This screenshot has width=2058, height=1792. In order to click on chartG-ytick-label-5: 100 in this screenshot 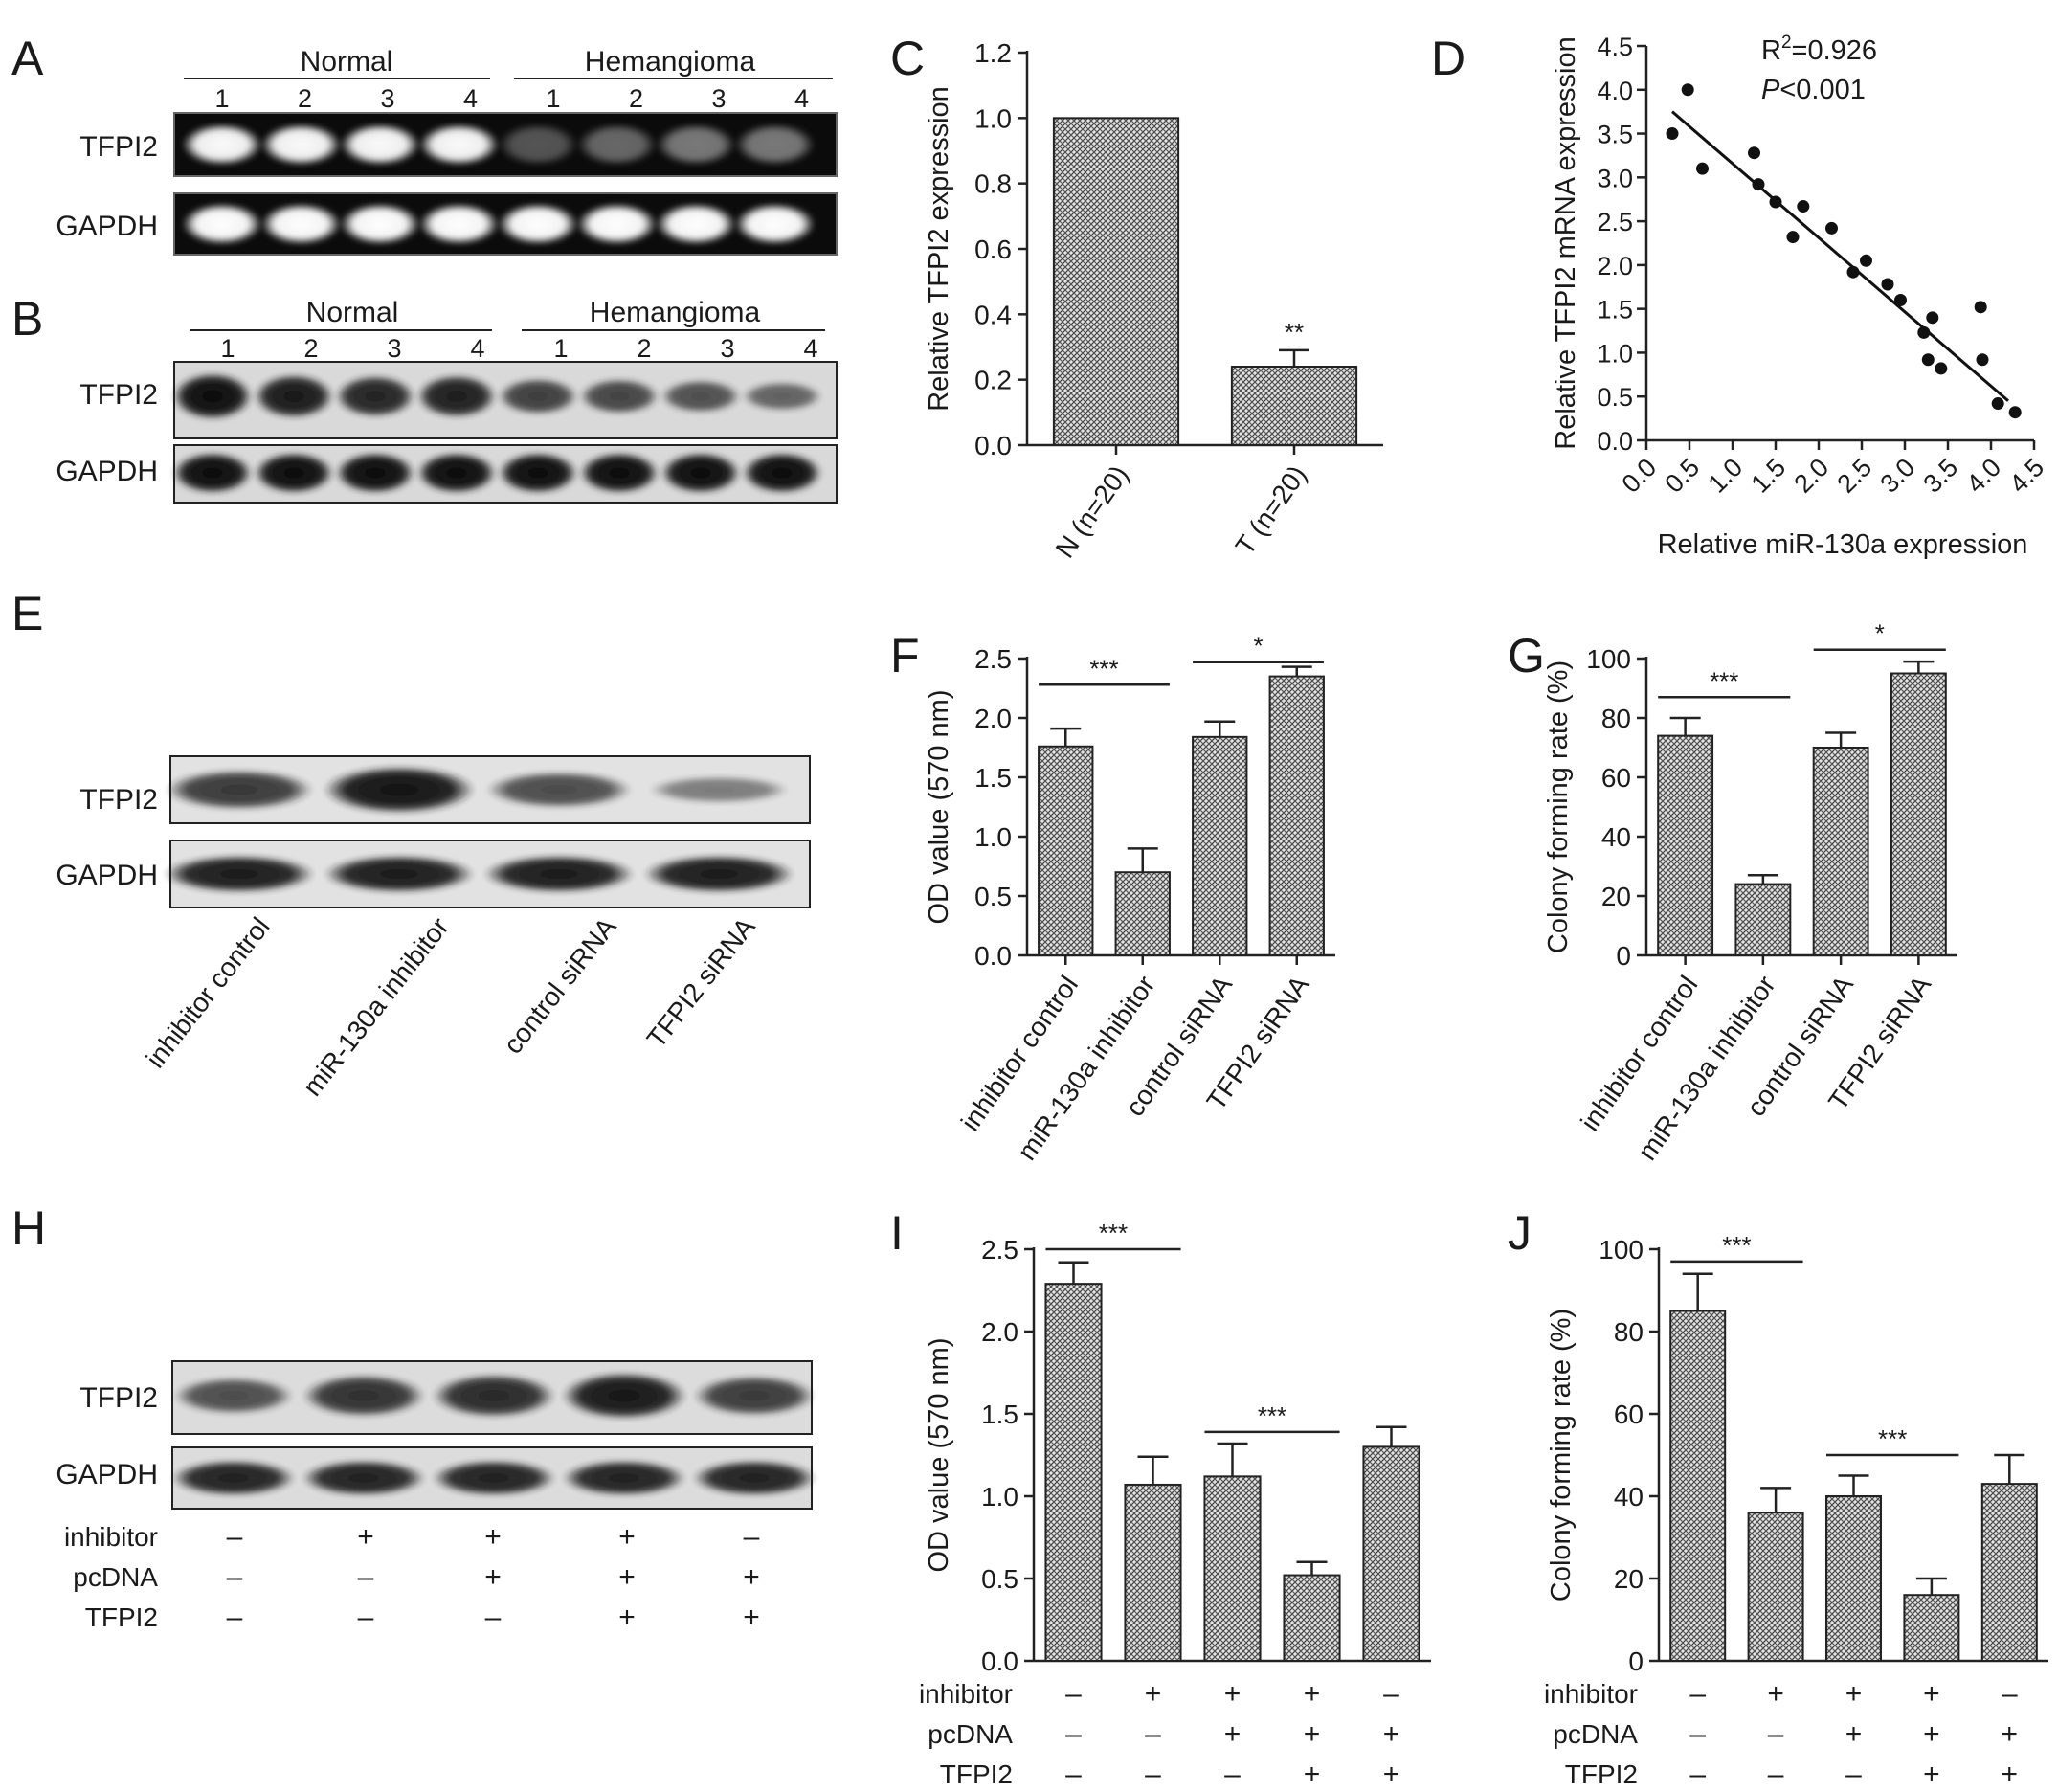, I will do `click(1608, 659)`.